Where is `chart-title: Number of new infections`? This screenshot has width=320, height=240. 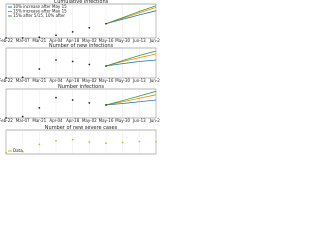
chart-title: Number of new infections is located at coordinates (81, 46).